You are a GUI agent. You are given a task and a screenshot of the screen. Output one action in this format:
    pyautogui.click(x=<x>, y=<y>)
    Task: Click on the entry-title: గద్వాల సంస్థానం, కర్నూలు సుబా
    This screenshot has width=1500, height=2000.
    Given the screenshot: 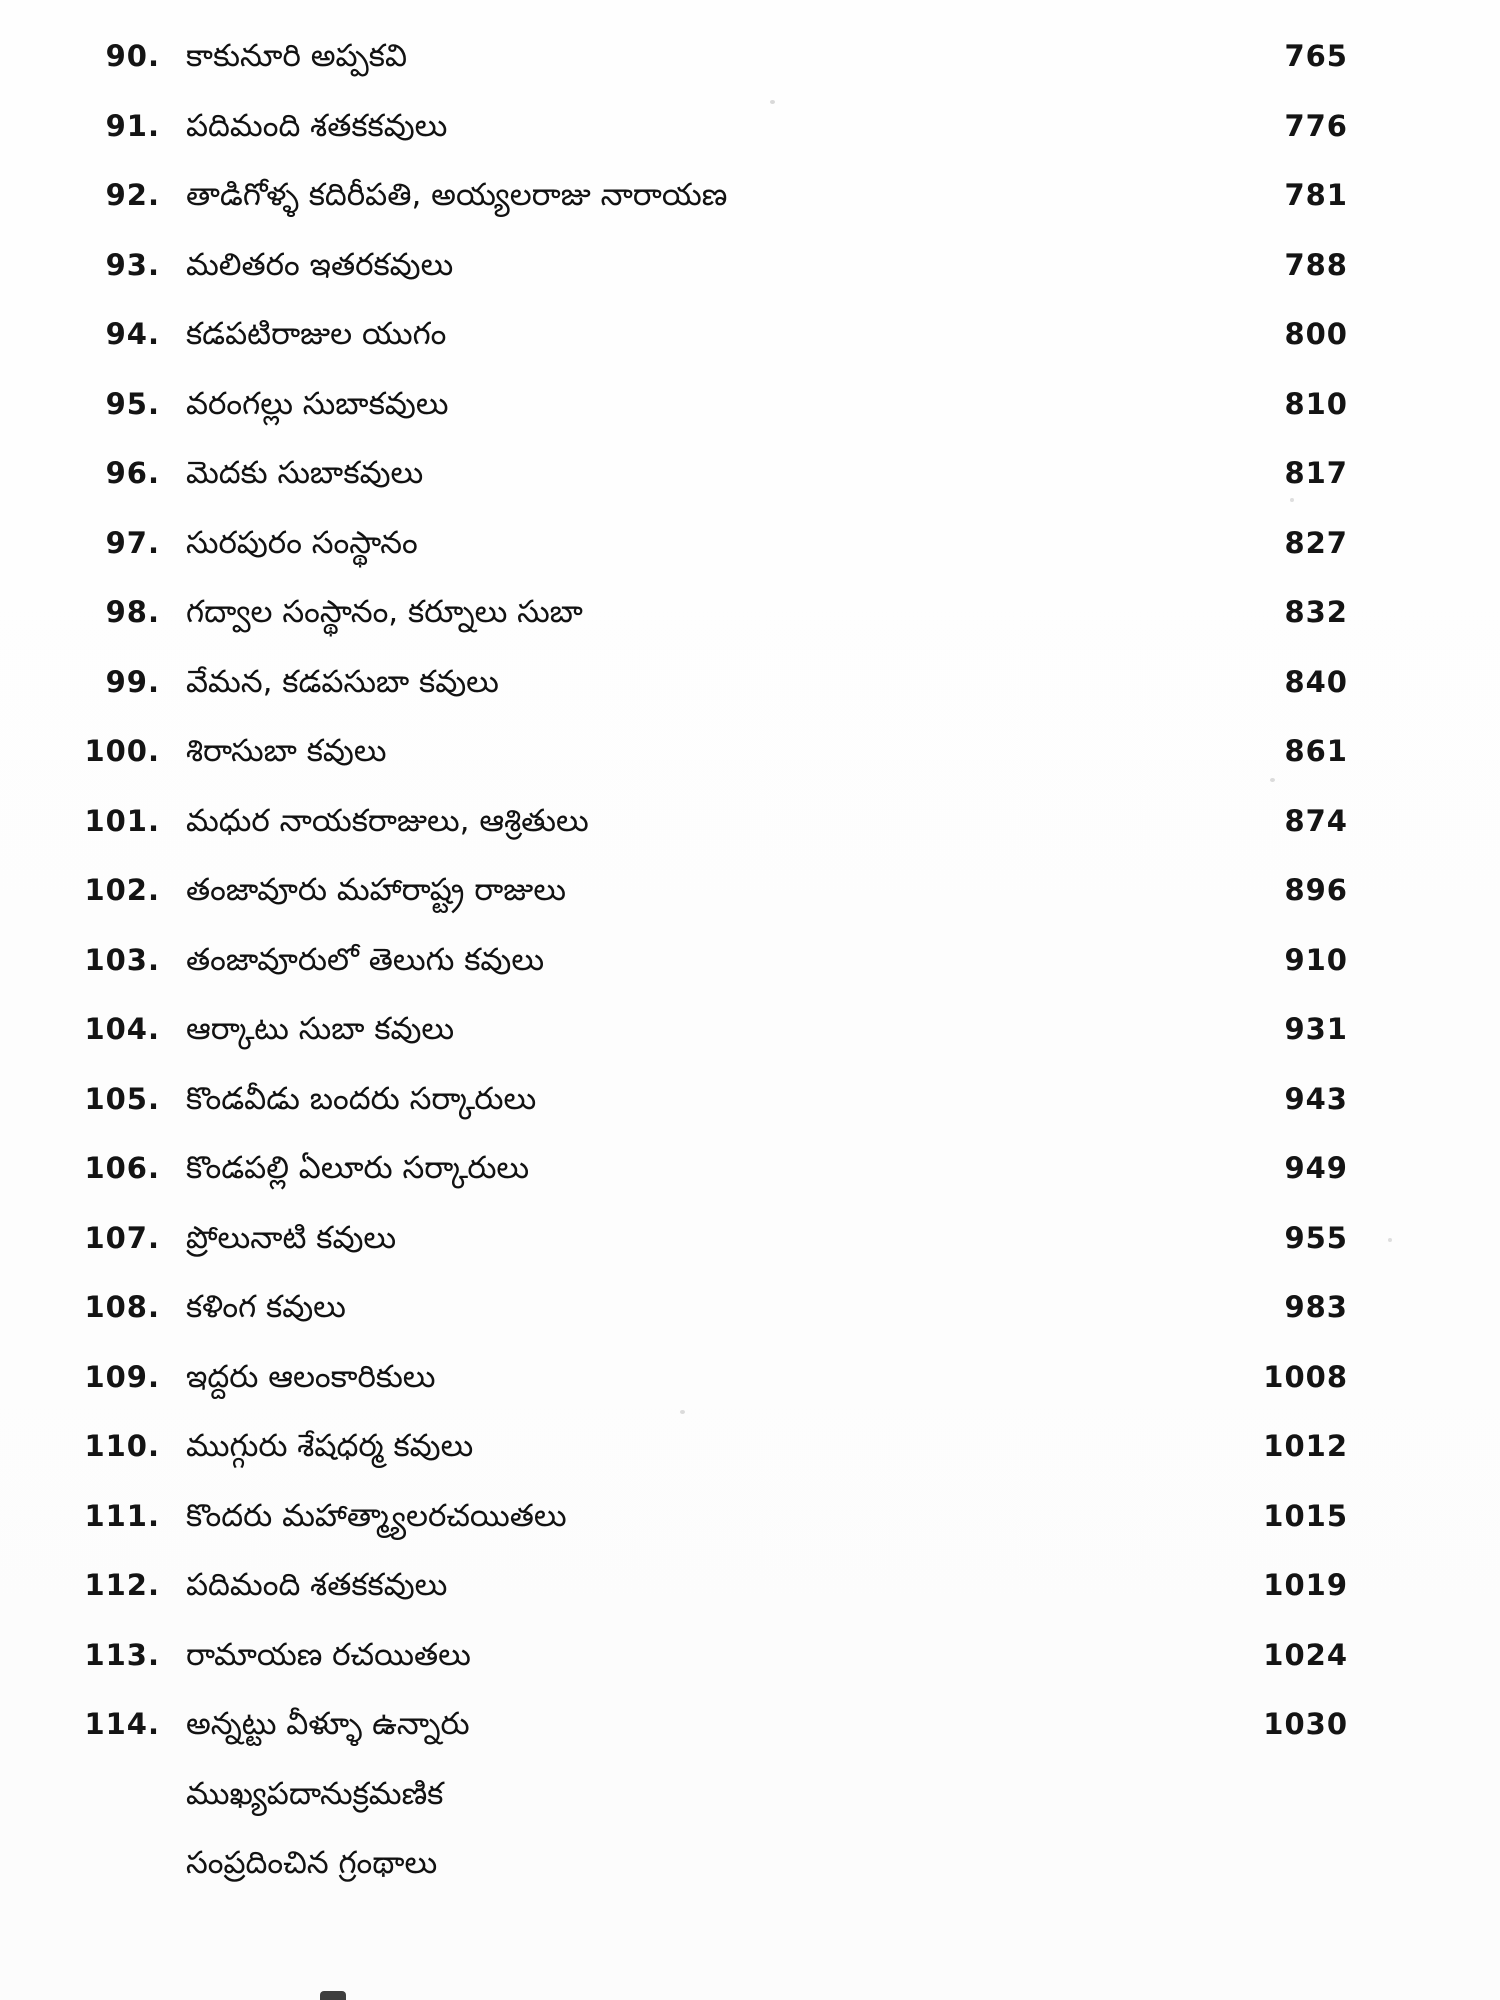 What is the action you would take?
    pyautogui.click(x=384, y=612)
    